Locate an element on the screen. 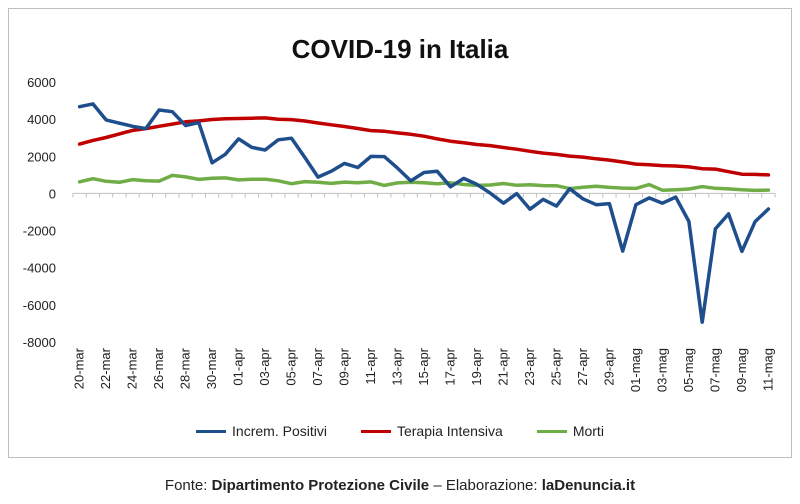  legend: Increm. Positivi Terapia Intensiva Morti is located at coordinates (400, 431).